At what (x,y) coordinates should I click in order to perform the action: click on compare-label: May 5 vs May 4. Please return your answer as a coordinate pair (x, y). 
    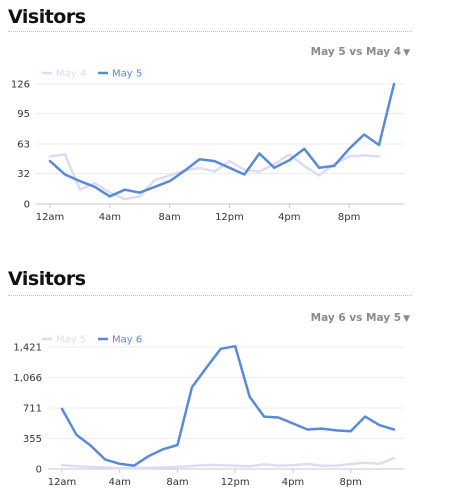
    Looking at the image, I should click on (356, 52).